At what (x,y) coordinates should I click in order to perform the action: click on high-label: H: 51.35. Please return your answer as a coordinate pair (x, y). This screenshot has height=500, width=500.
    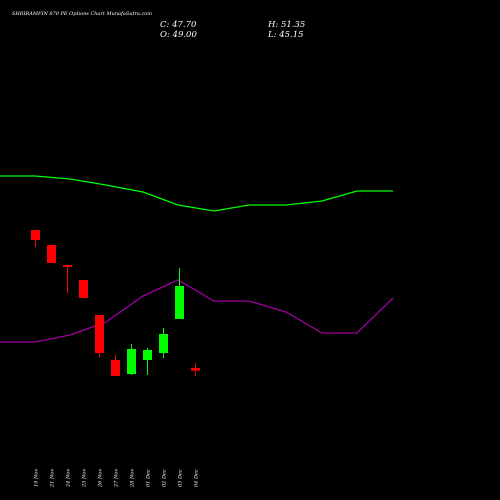
    Looking at the image, I should click on (286, 25).